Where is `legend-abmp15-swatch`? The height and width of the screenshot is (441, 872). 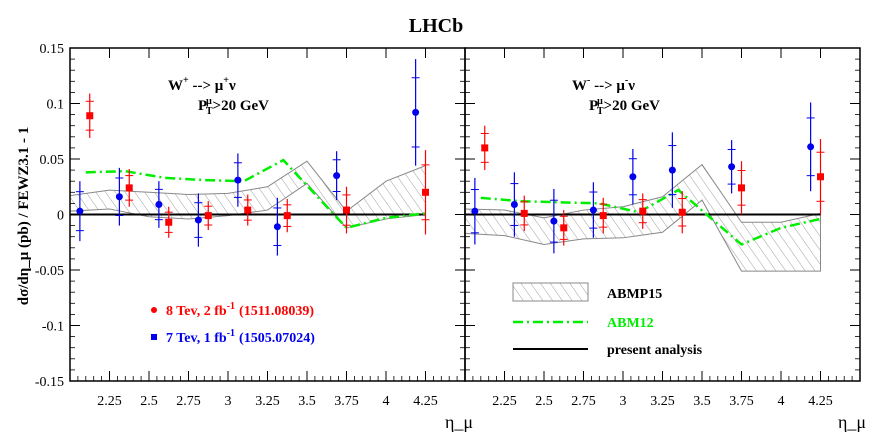 legend-abmp15-swatch is located at coordinates (550, 292).